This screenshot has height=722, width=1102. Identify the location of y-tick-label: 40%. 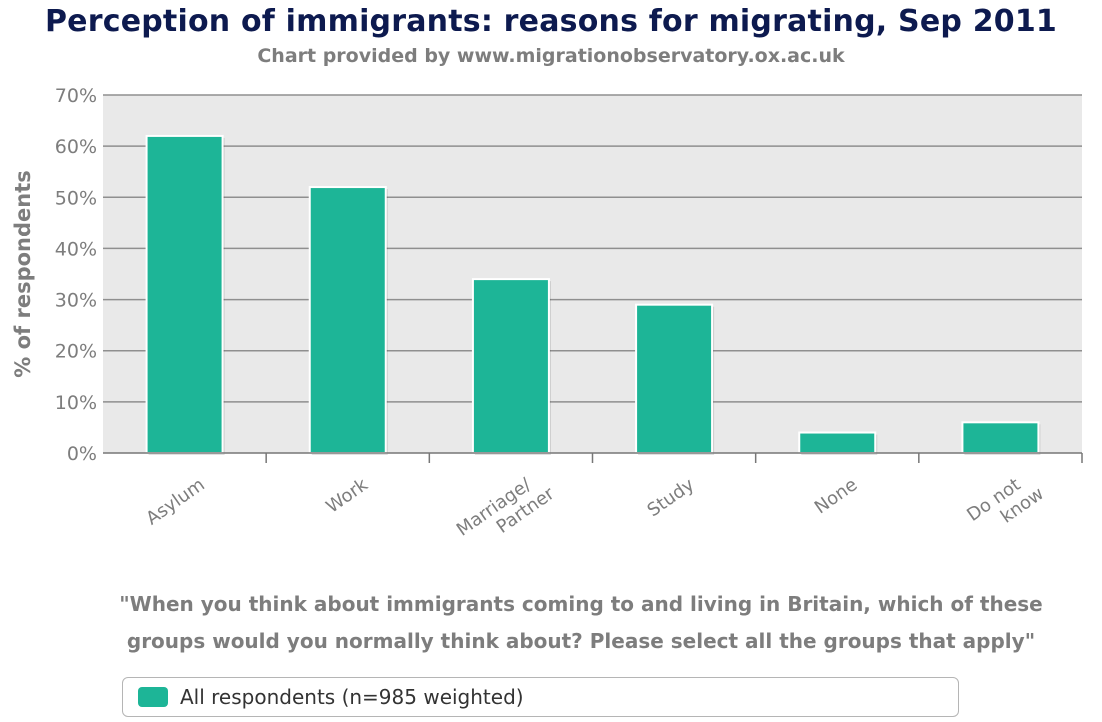
(76, 249).